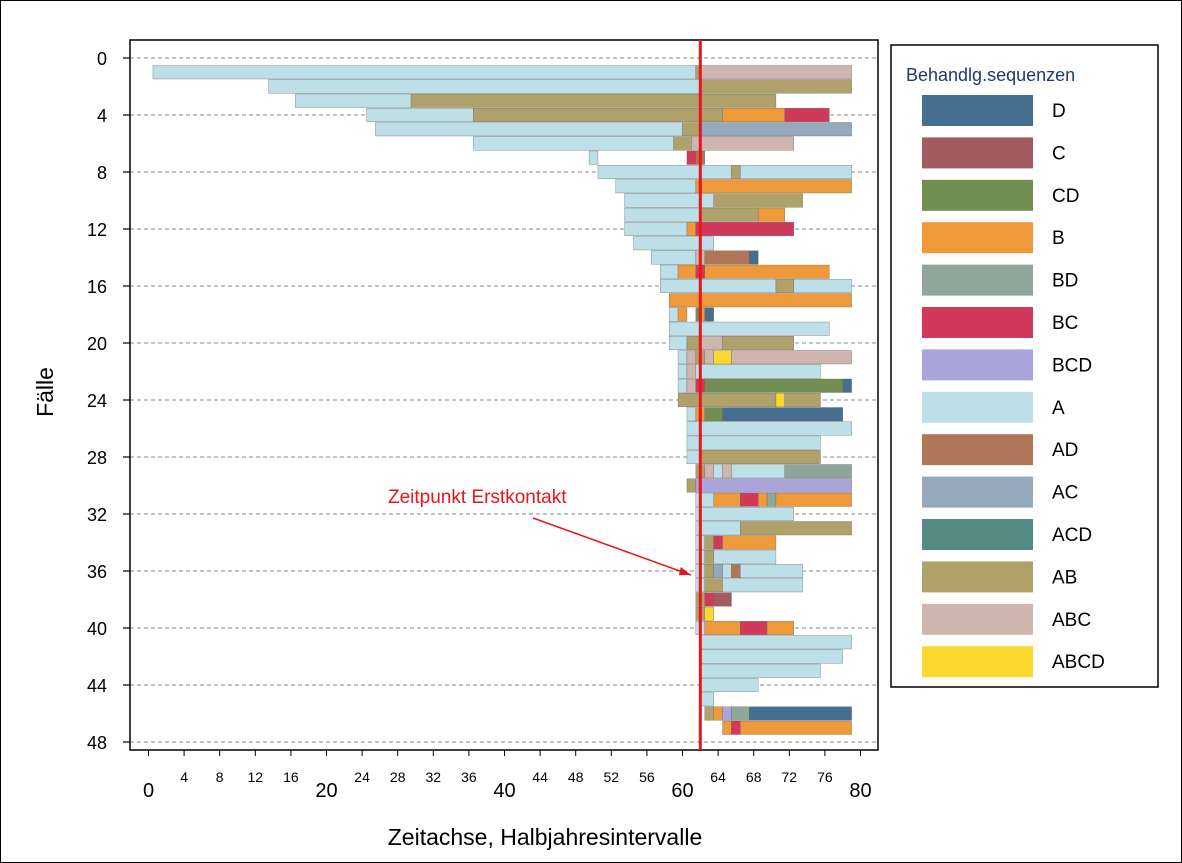 The image size is (1182, 863). What do you see at coordinates (256, 777) in the screenshot?
I see `x-tick-label-12: 12` at bounding box center [256, 777].